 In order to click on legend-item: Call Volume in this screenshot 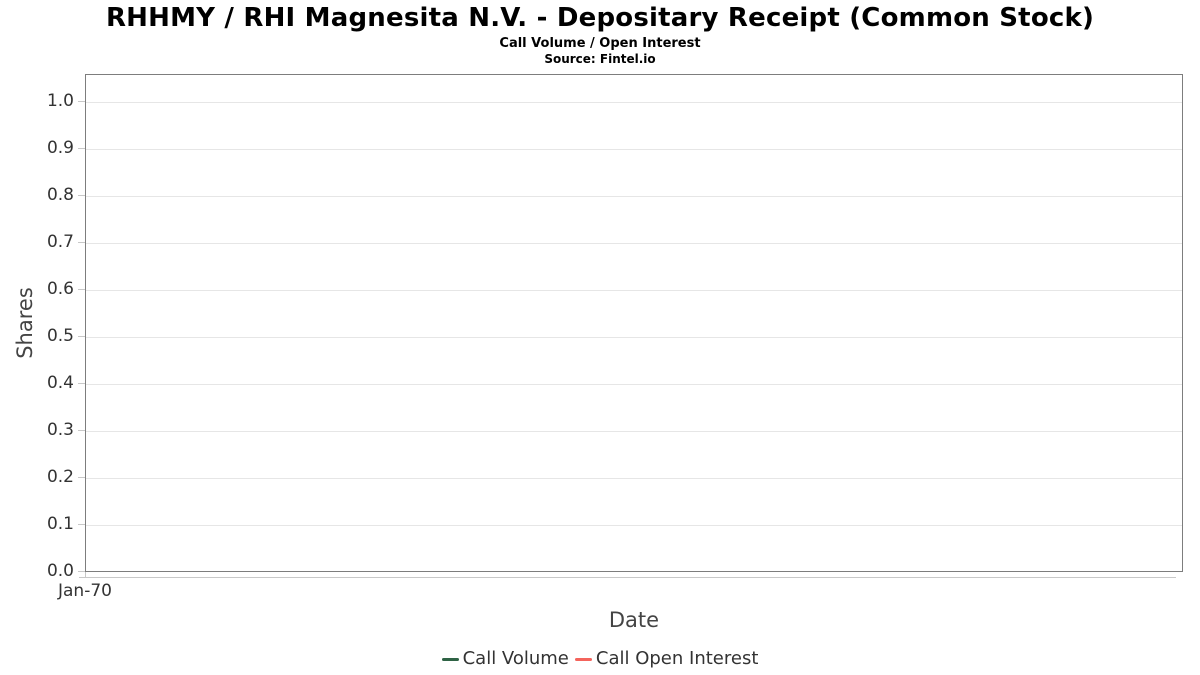, I will do `click(505, 659)`.